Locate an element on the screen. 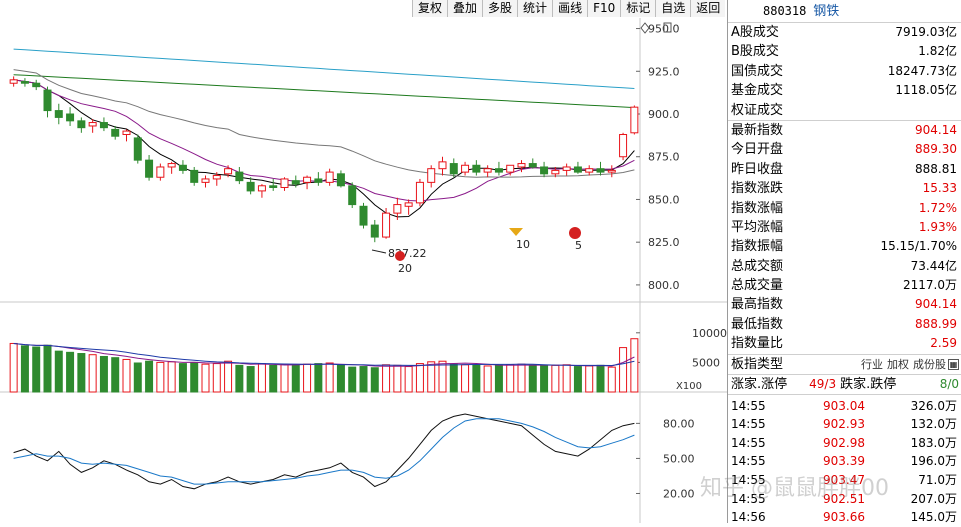  grid-icon: ▦ is located at coordinates (953, 364).